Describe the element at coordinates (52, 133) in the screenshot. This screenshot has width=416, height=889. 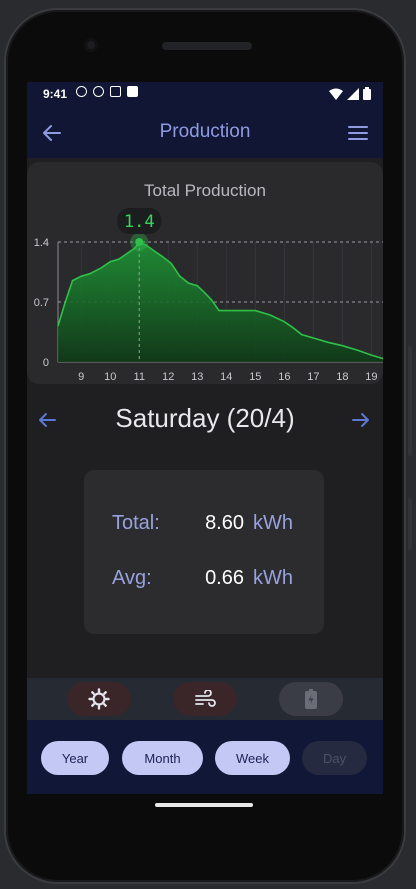
I see `back-arrow-icon` at that location.